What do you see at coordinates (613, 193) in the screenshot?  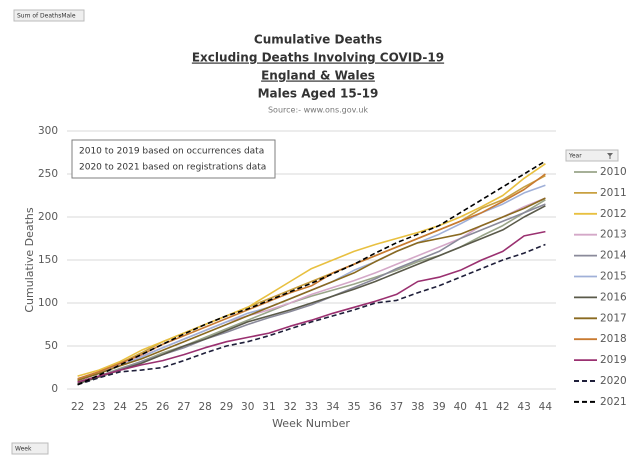 I see `legend-label: 2011` at bounding box center [613, 193].